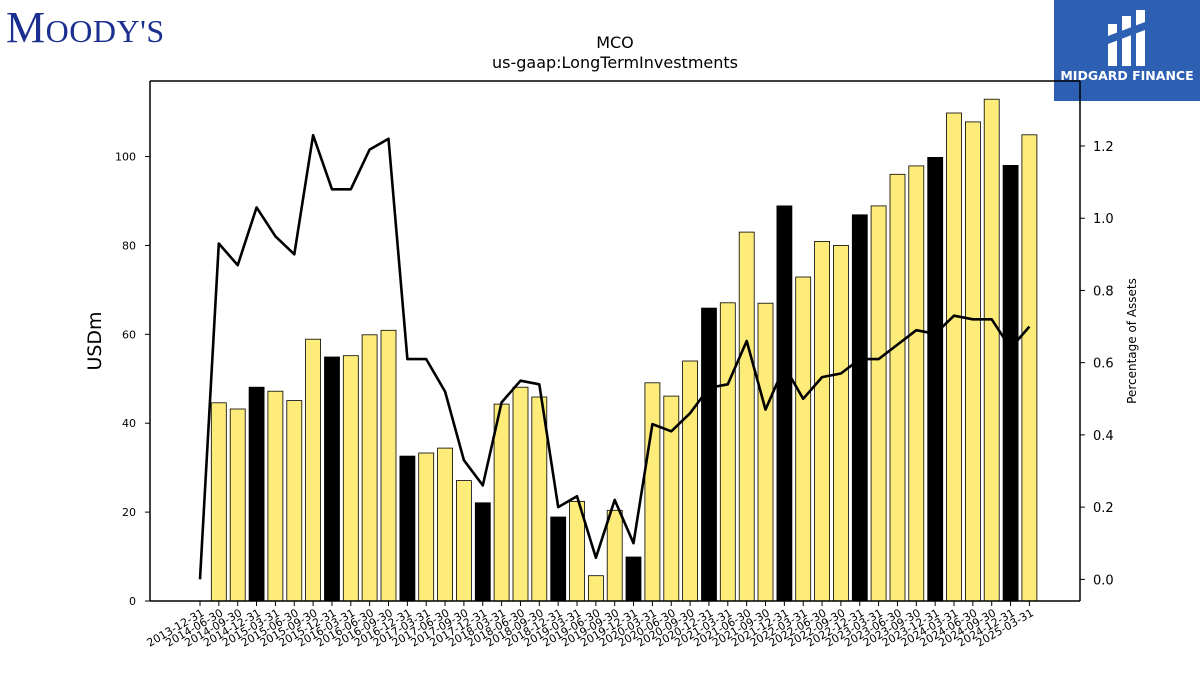 This screenshot has height=675, width=1200. What do you see at coordinates (95, 340) in the screenshot?
I see `y-axis-label: USDm` at bounding box center [95, 340].